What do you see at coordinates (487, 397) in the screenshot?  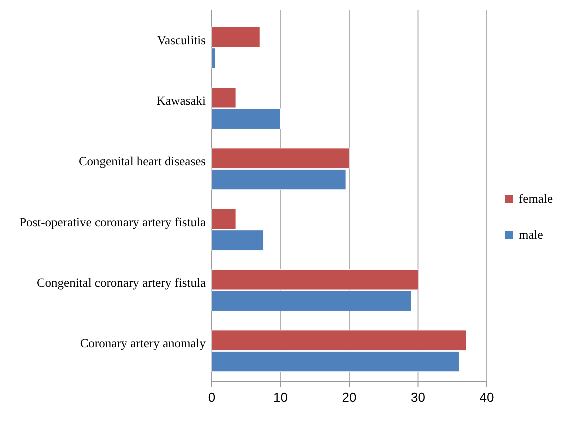 I see `x-tick-label: 40` at bounding box center [487, 397].